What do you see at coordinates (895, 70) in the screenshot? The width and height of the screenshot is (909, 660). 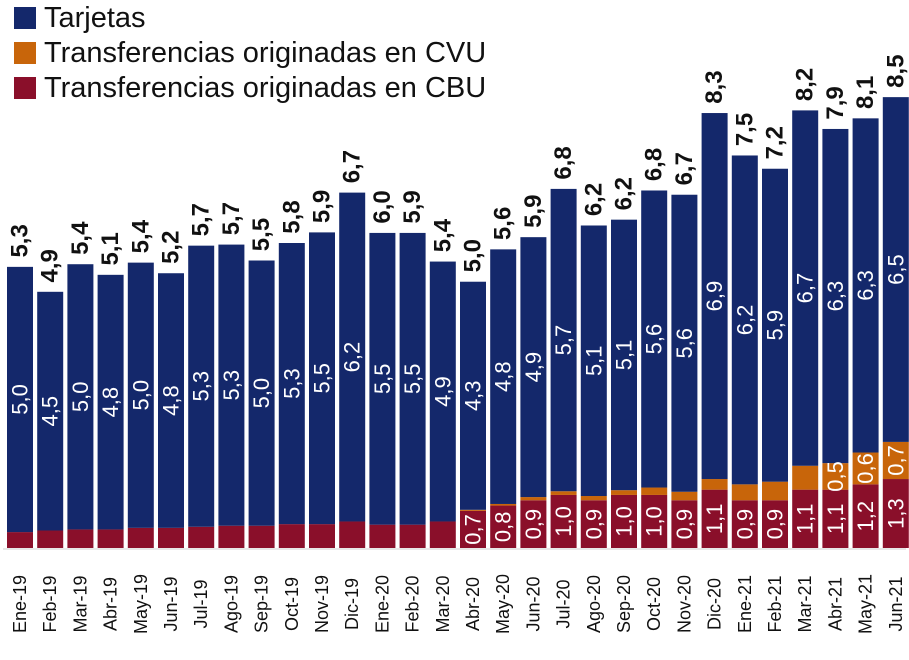 I see `total-label-jun-21: 8,5` at bounding box center [895, 70].